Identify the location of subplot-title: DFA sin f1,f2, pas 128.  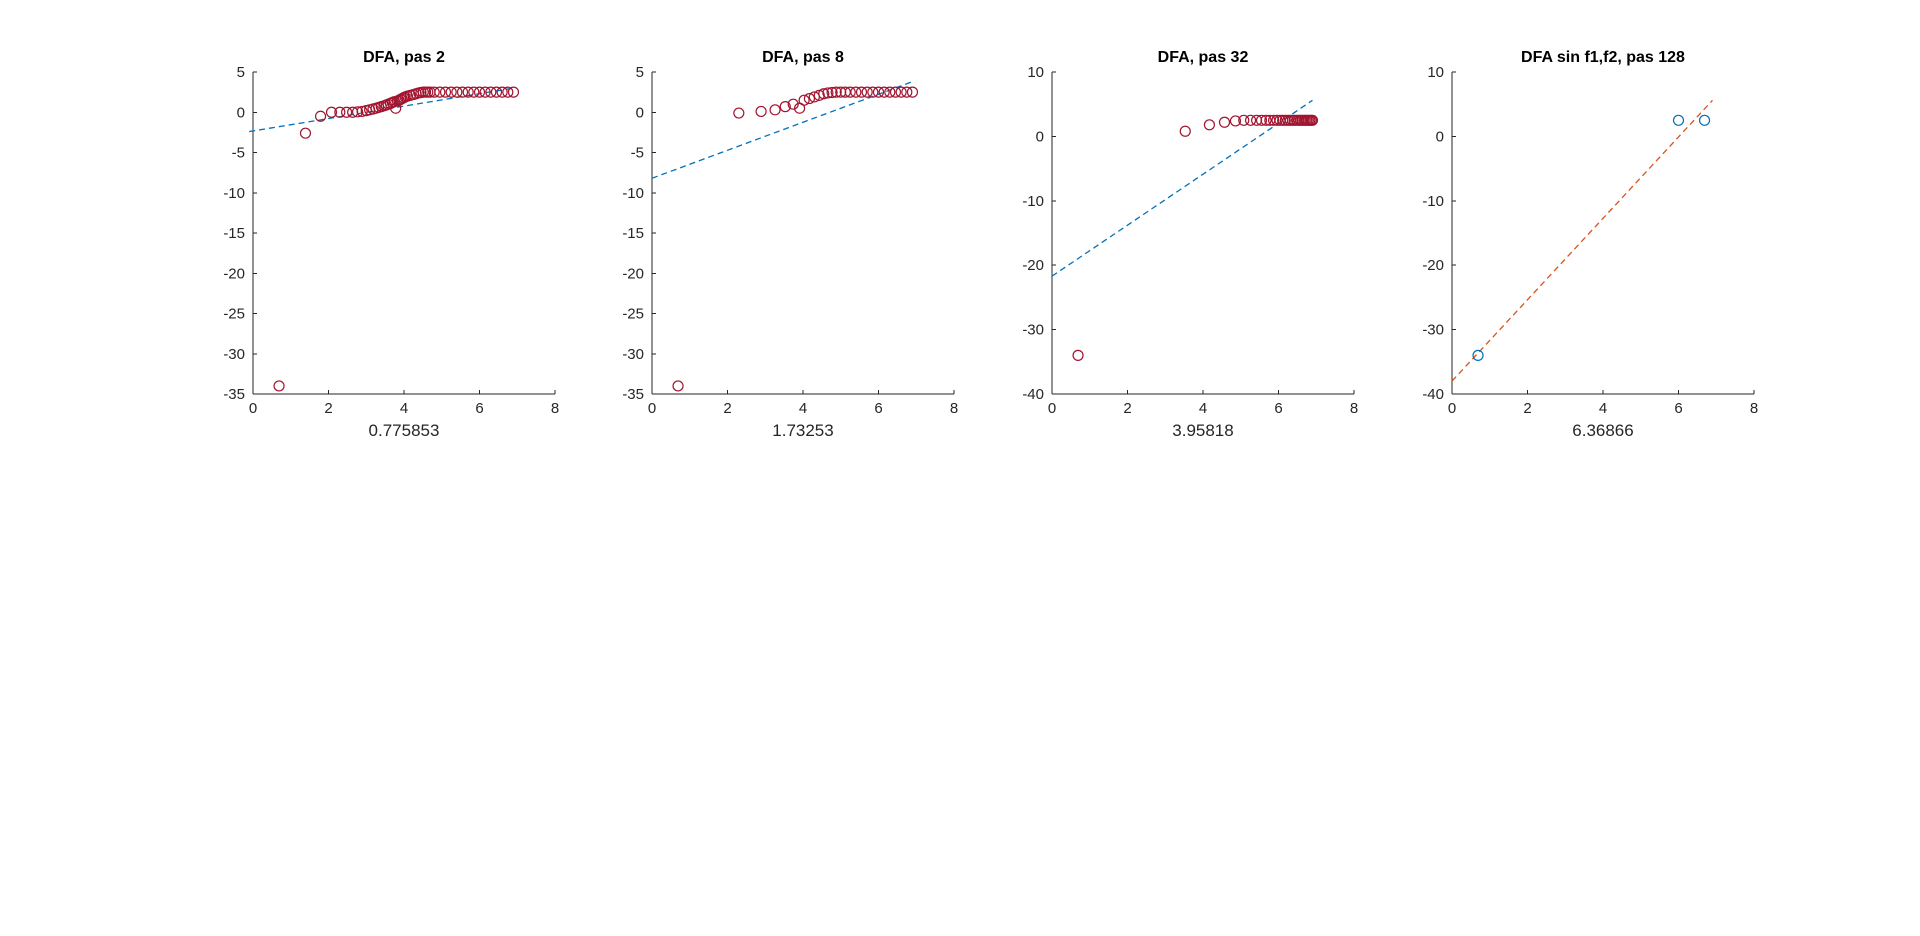
(1603, 57).